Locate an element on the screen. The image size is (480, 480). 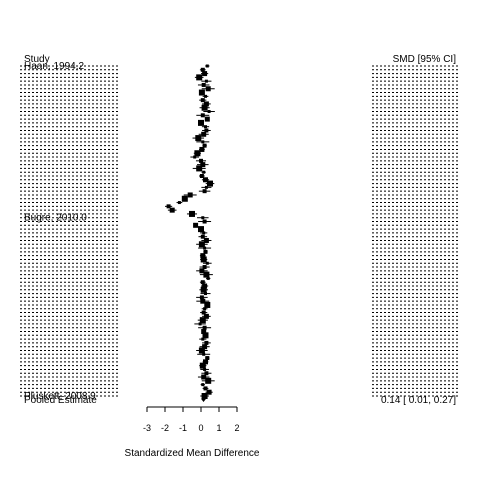
x-tick-label: 2 is located at coordinates (236, 428).